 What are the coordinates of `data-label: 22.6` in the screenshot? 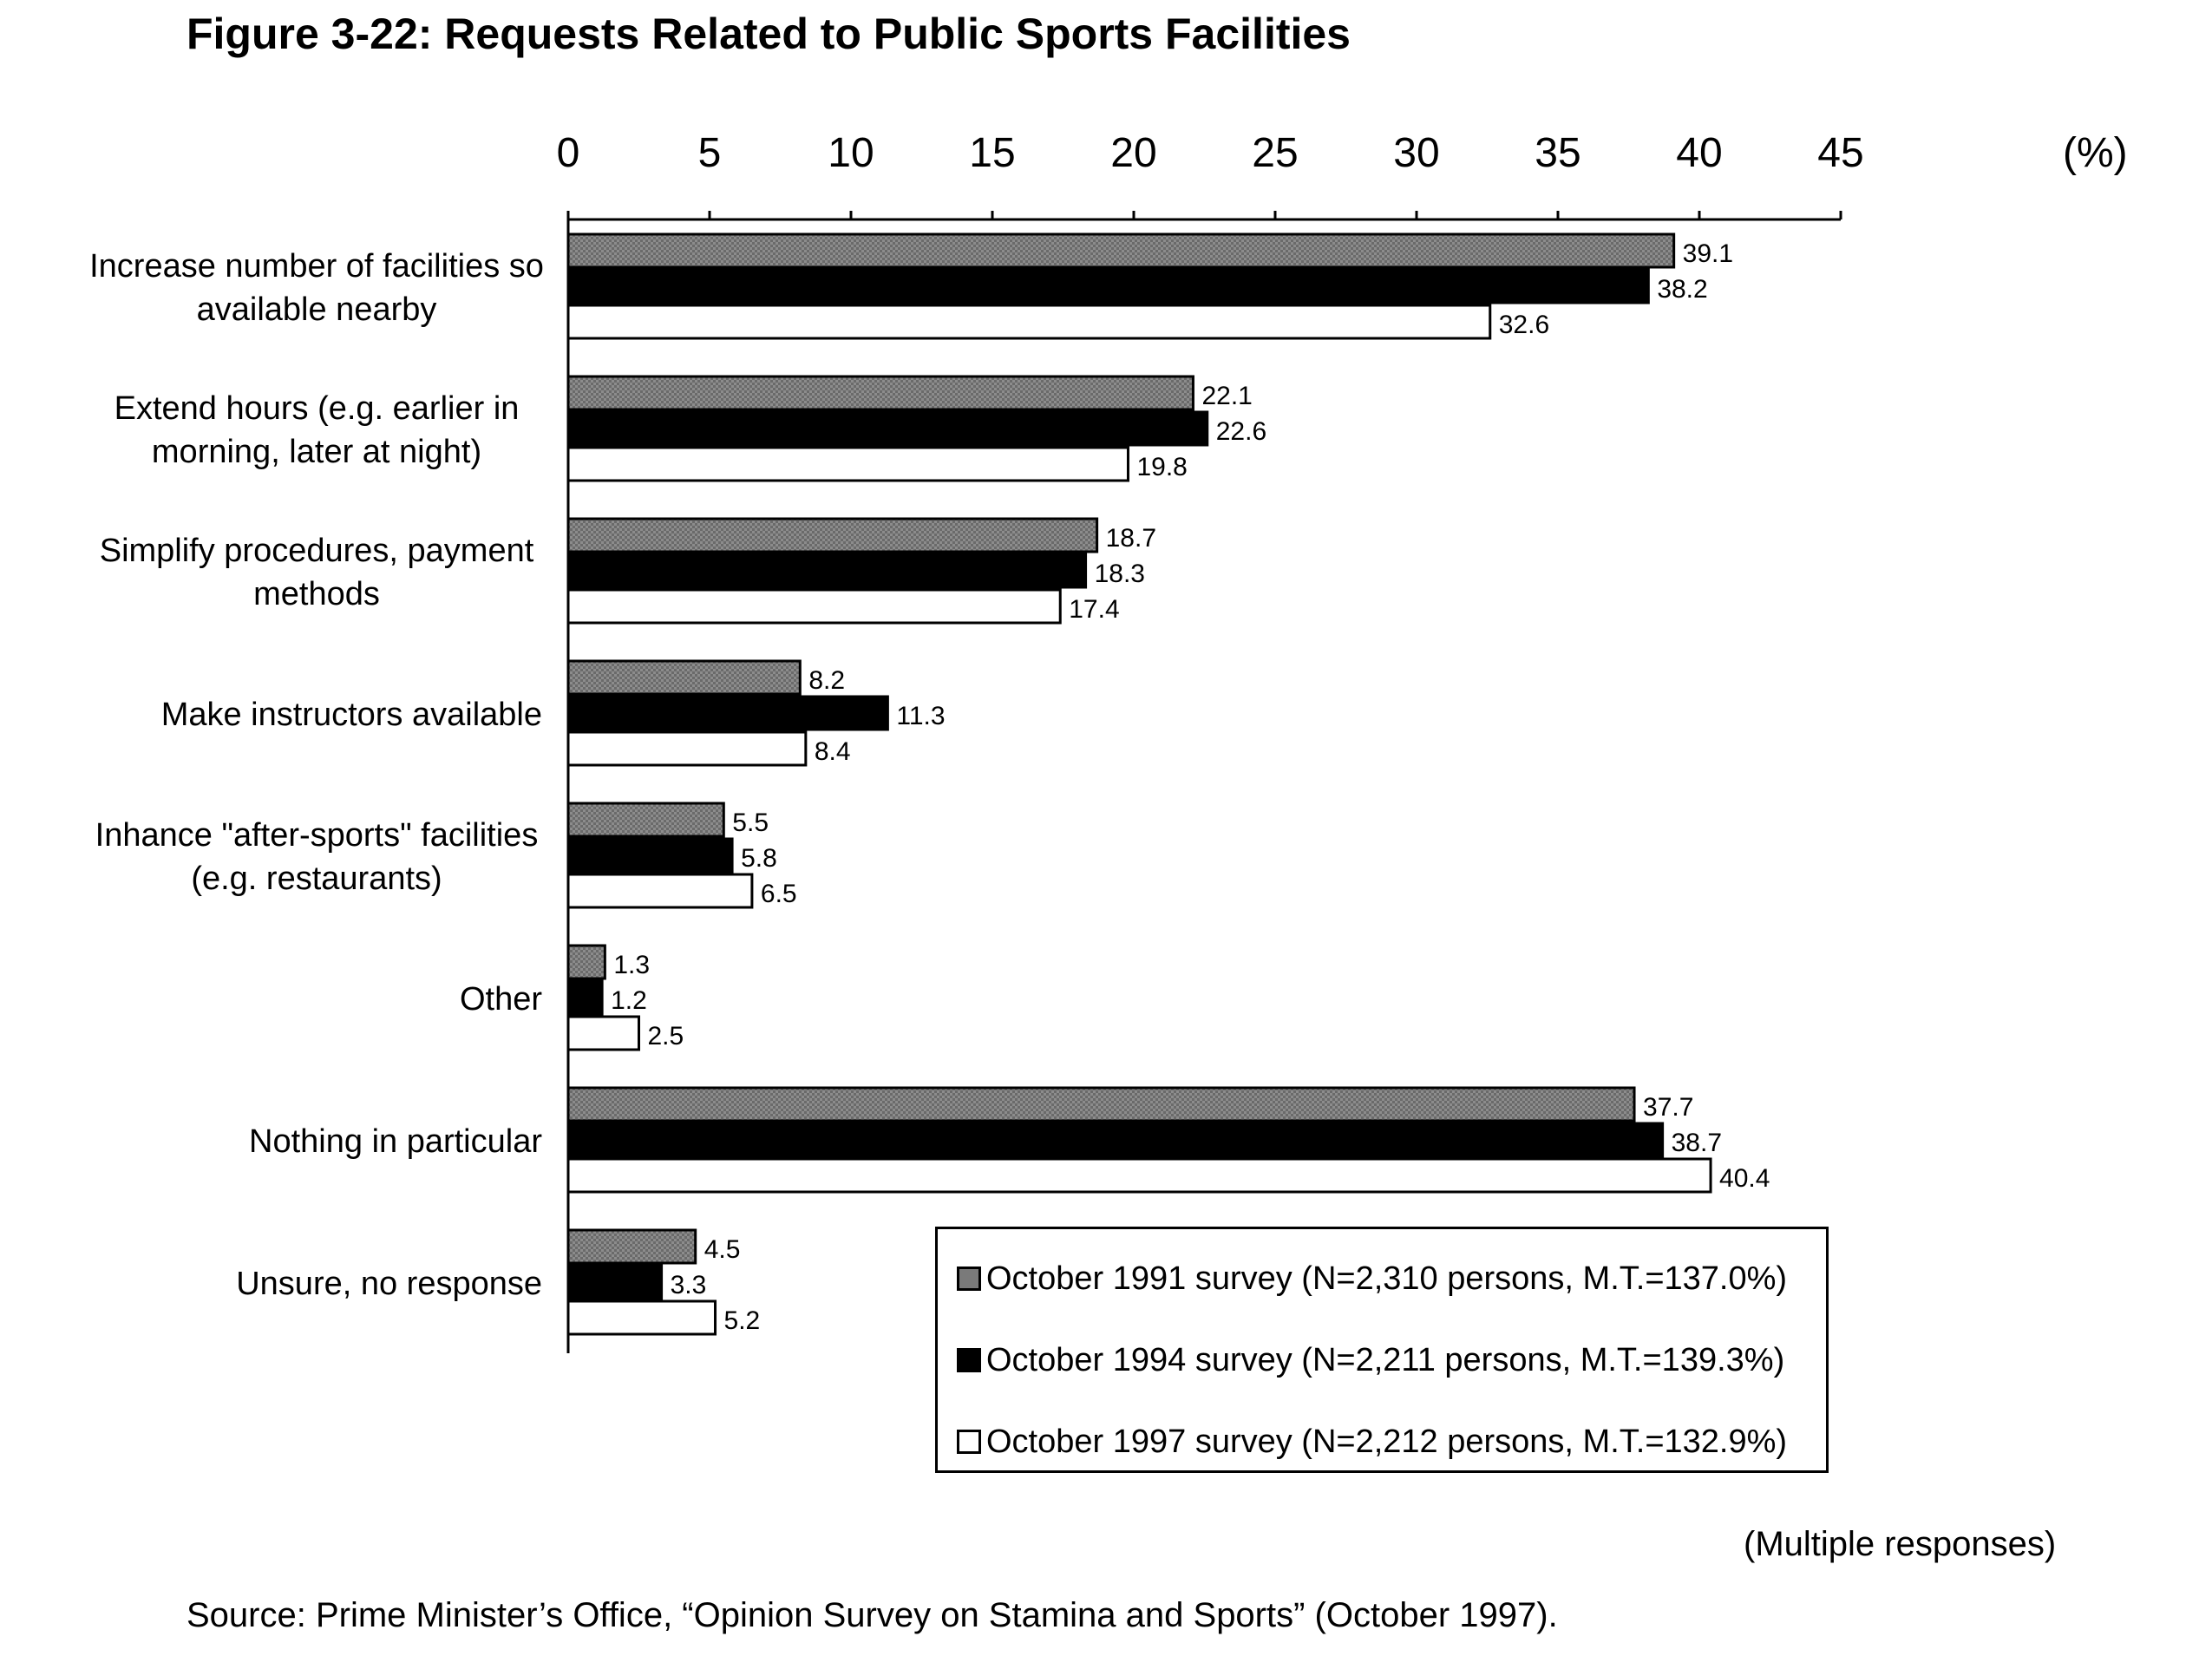 It's located at (1241, 431).